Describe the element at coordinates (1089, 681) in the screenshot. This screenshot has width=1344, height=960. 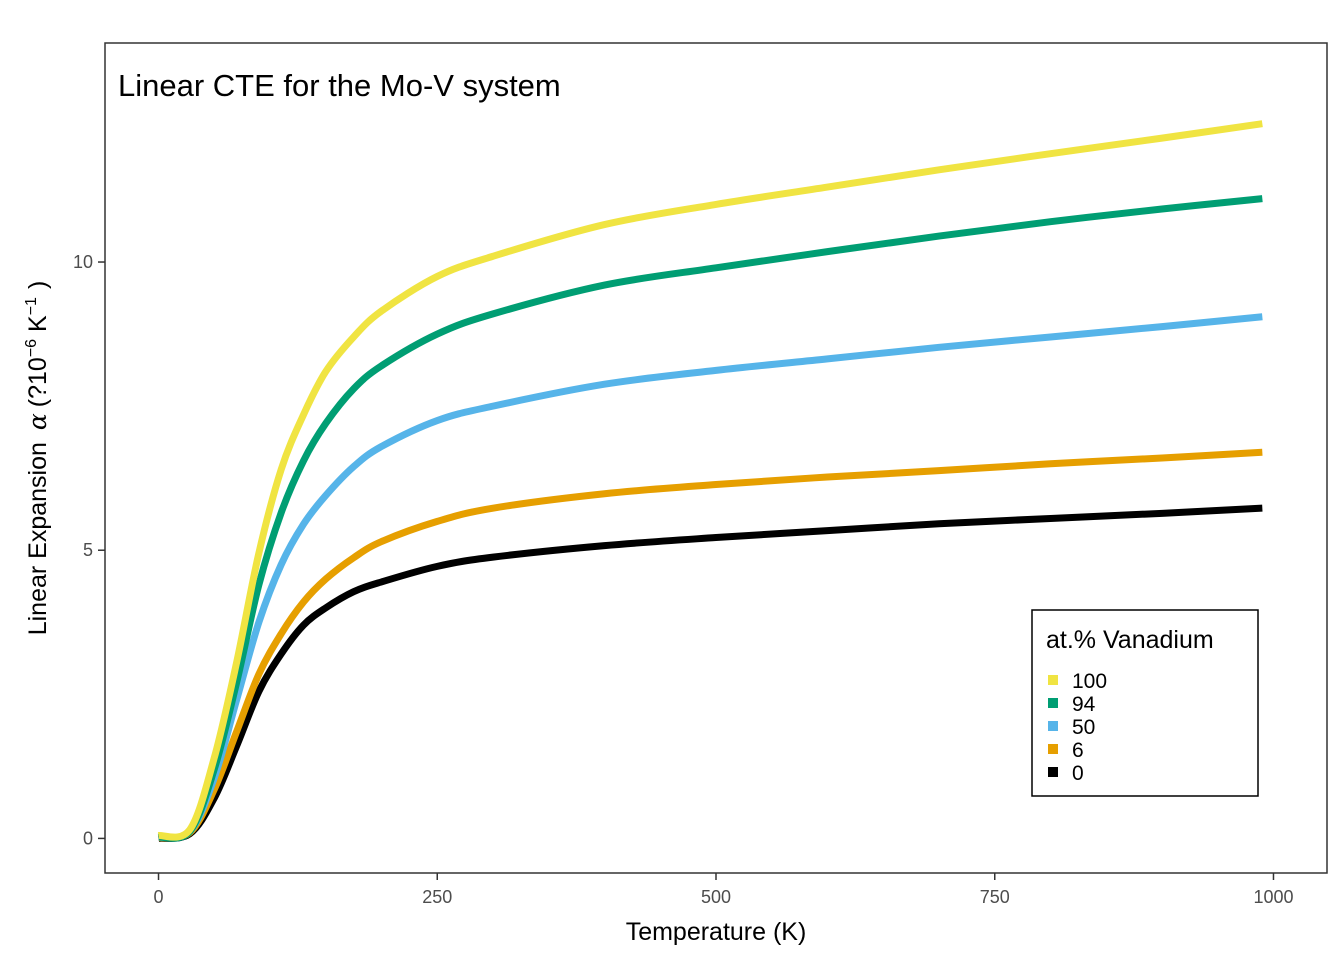
I see `legend-label: 100` at that location.